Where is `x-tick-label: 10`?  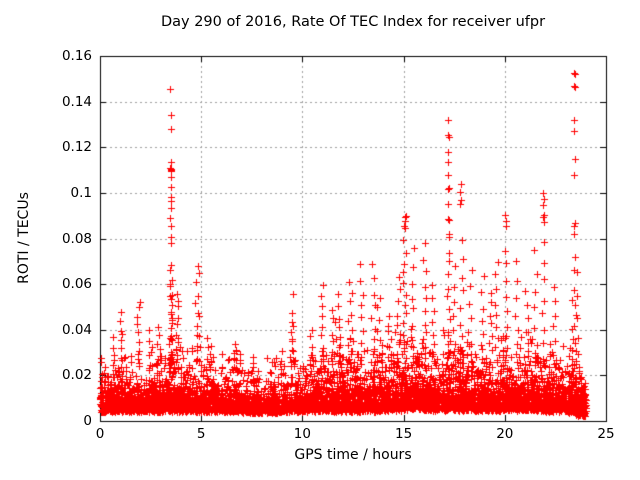 x-tick-label: 10 is located at coordinates (302, 434).